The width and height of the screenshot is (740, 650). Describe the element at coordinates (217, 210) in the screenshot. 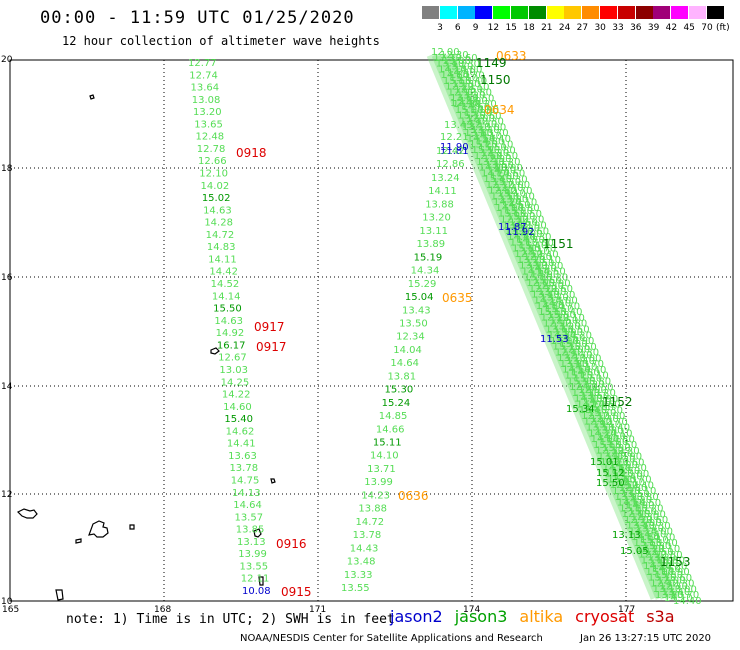

I see `swh-value: 14.63` at that location.